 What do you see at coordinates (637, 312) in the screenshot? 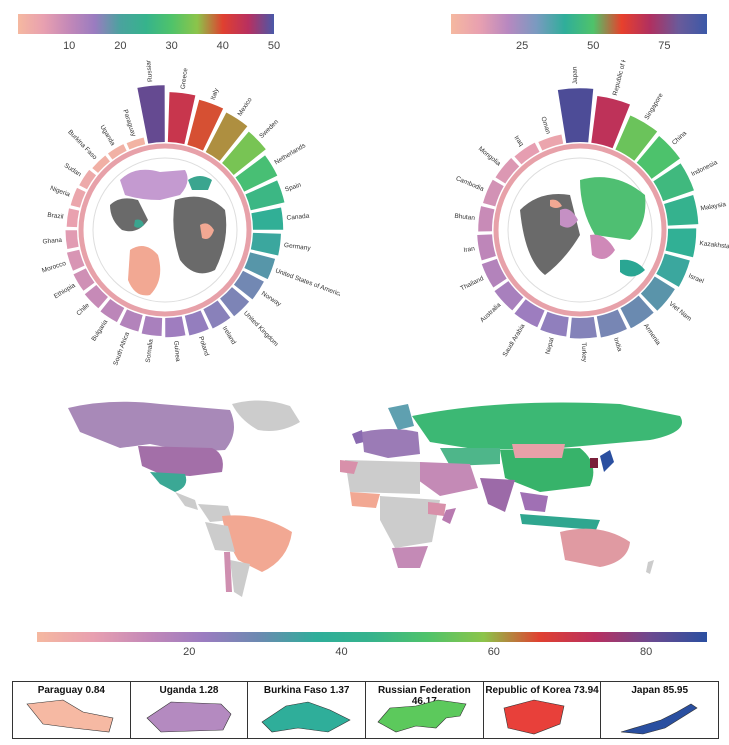
I see `bar-armenia` at bounding box center [637, 312].